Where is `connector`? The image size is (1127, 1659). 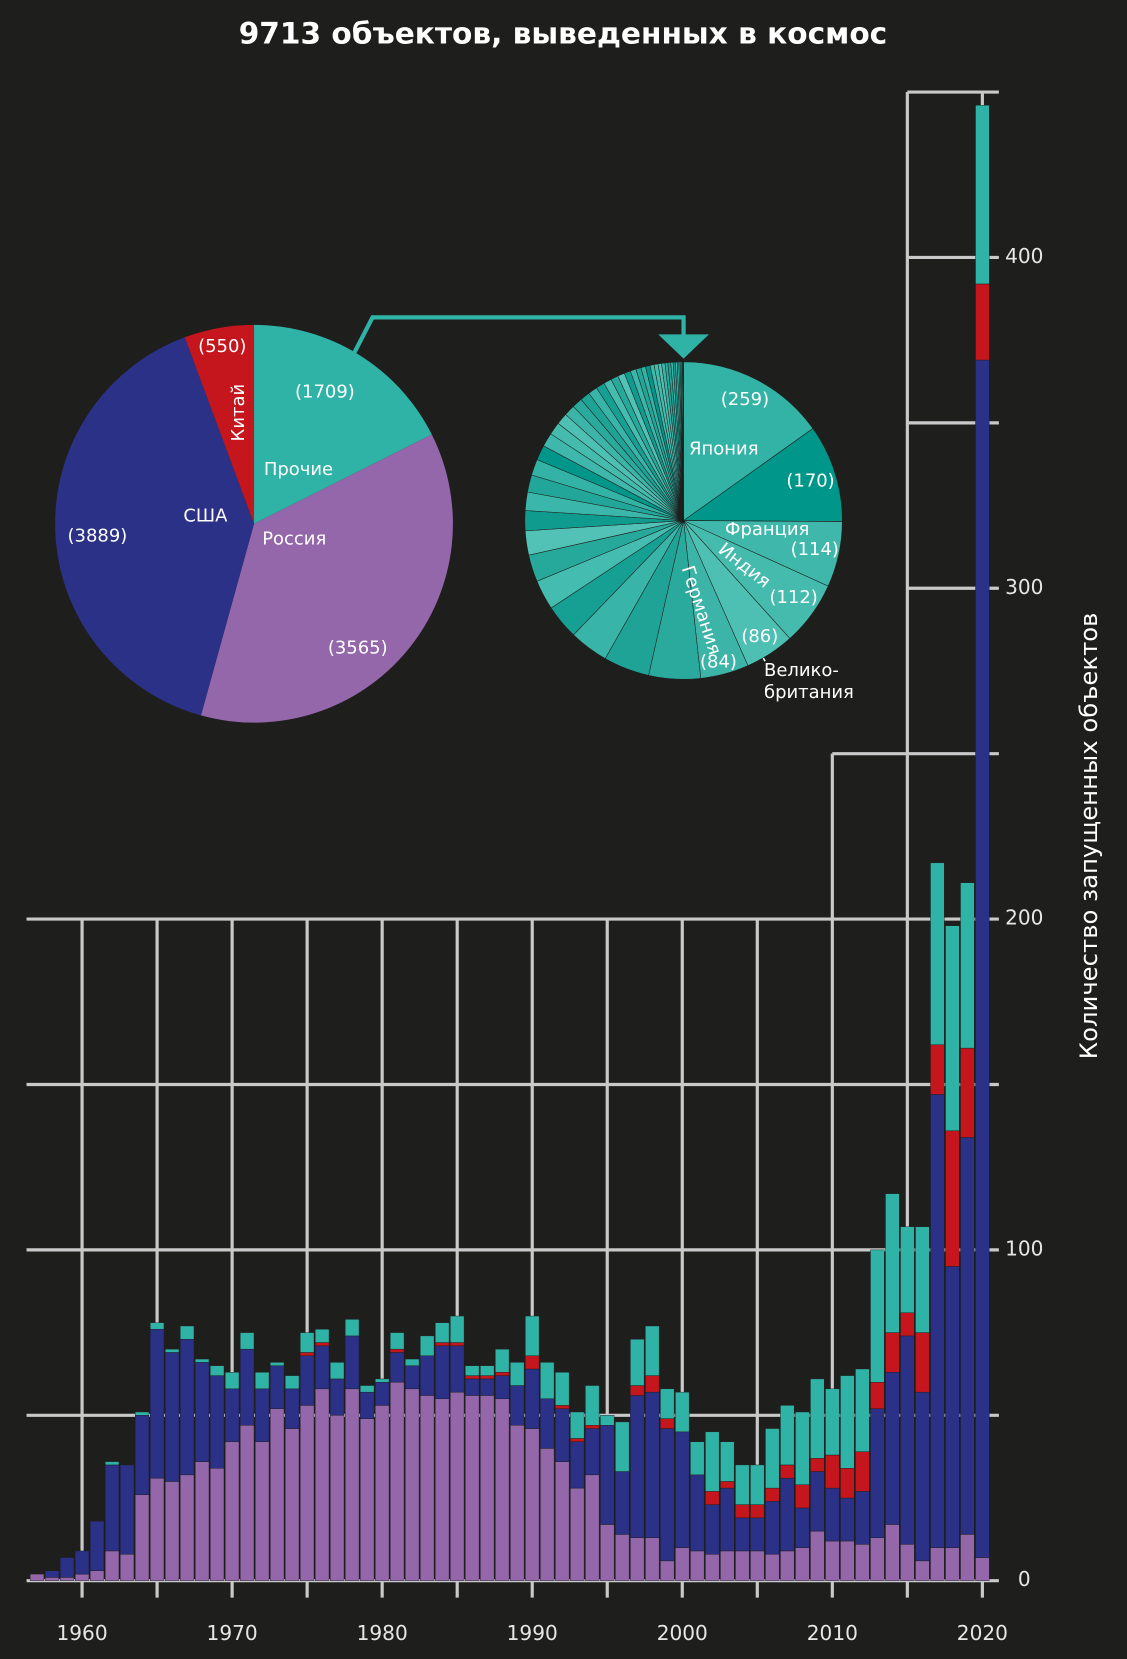
connector is located at coordinates (519, 334).